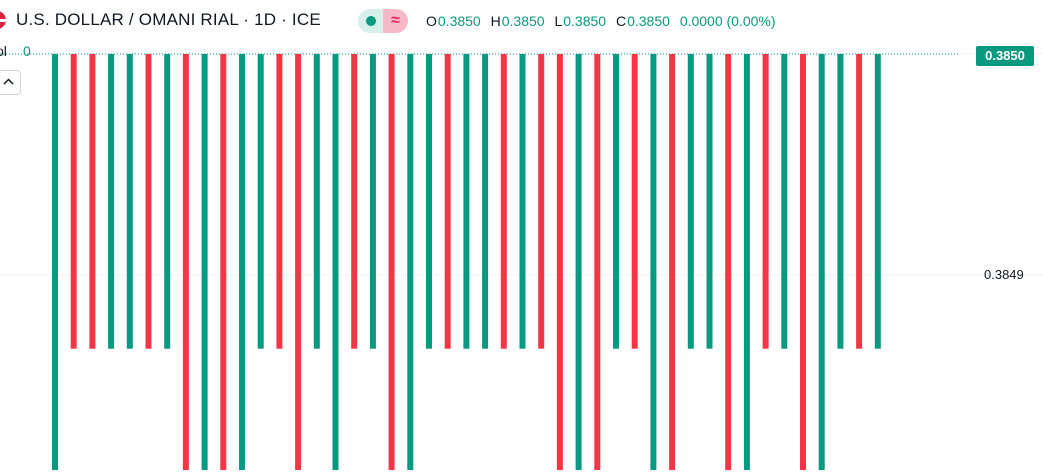  I want to click on market-open-dot-icon, so click(371, 21).